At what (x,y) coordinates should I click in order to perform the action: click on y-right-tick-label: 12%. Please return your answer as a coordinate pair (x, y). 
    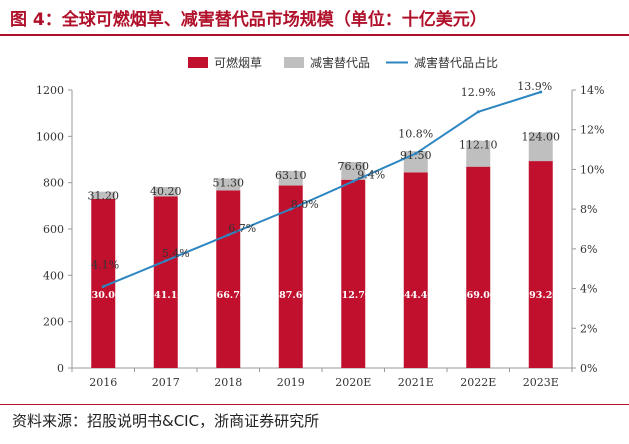
    Looking at the image, I should click on (592, 130).